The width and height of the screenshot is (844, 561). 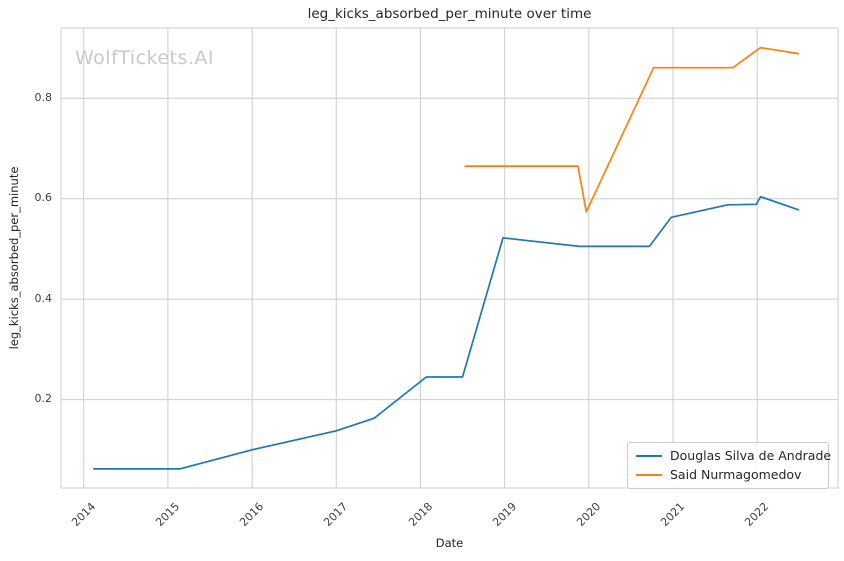 What do you see at coordinates (14, 258) in the screenshot?
I see `y-axis-label: leg_kicks_absorbed_per_minute` at bounding box center [14, 258].